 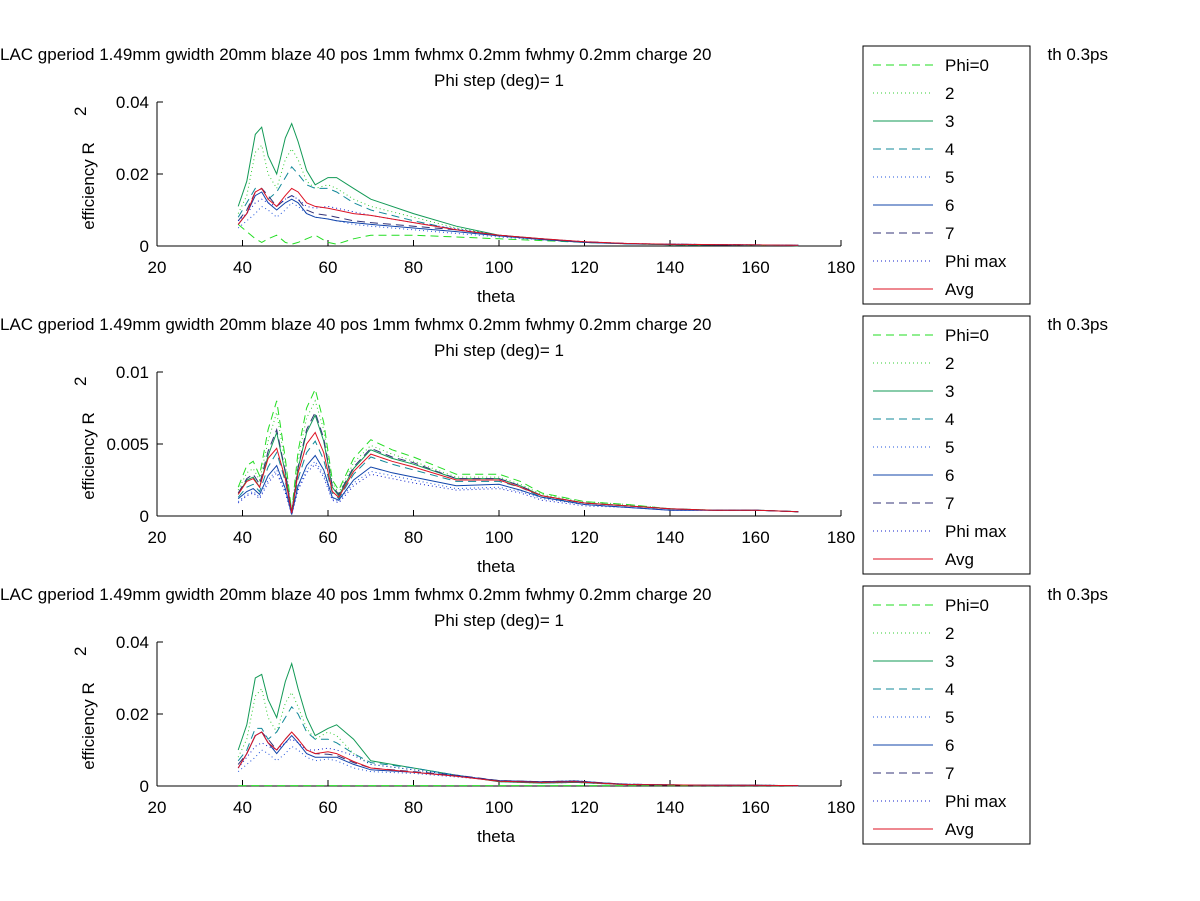 I want to click on legend-entry: 2, so click(x=949, y=363).